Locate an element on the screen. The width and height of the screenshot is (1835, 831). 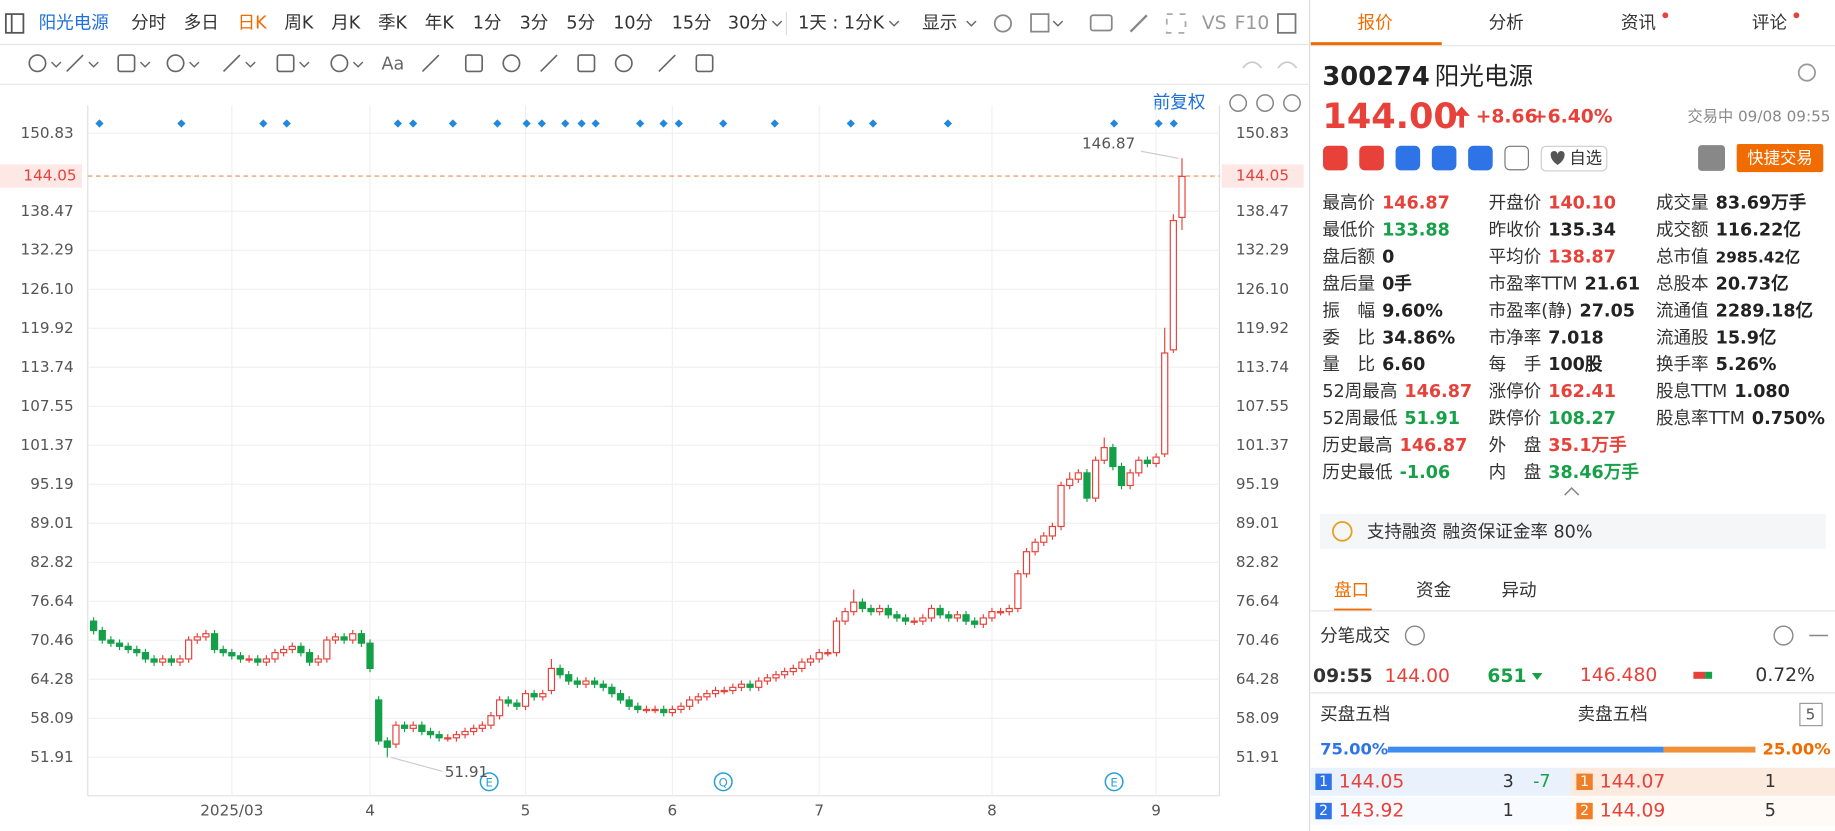
panel-tab: 评论 is located at coordinates (1770, 23).